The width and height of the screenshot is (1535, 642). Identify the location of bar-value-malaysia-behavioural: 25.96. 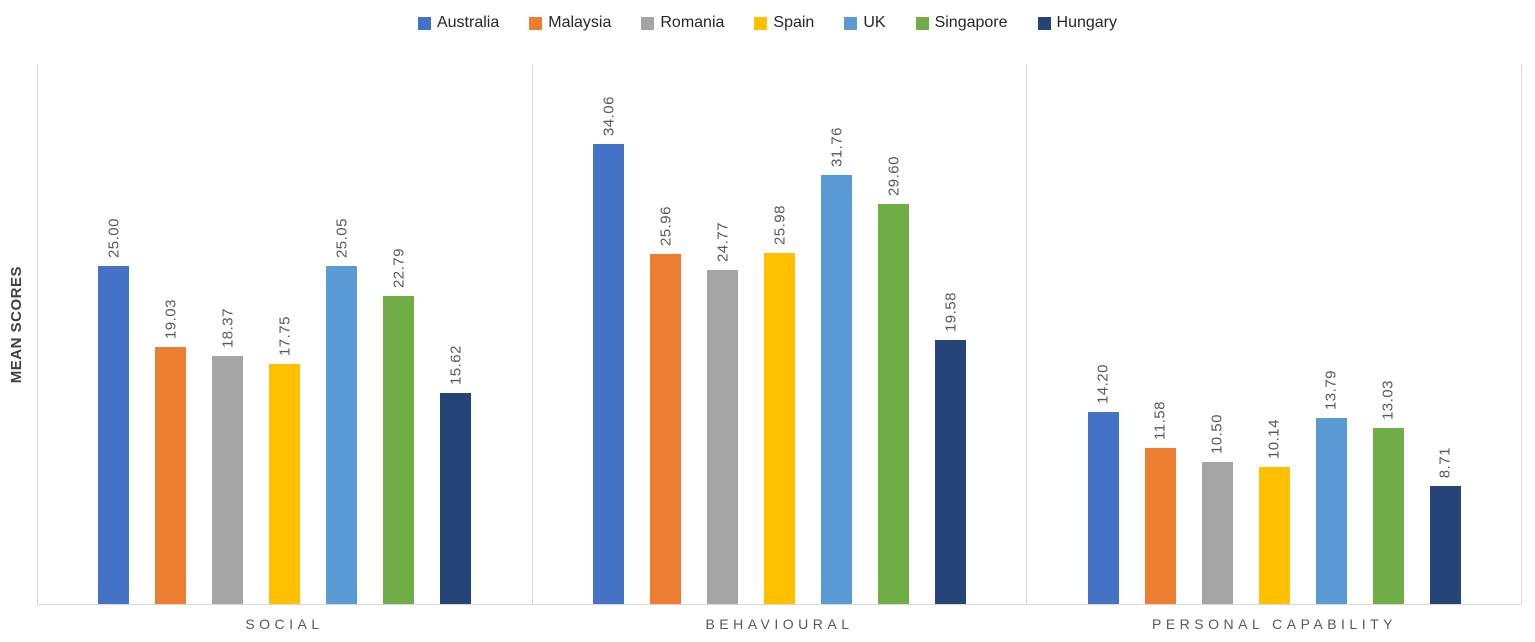
(665, 225).